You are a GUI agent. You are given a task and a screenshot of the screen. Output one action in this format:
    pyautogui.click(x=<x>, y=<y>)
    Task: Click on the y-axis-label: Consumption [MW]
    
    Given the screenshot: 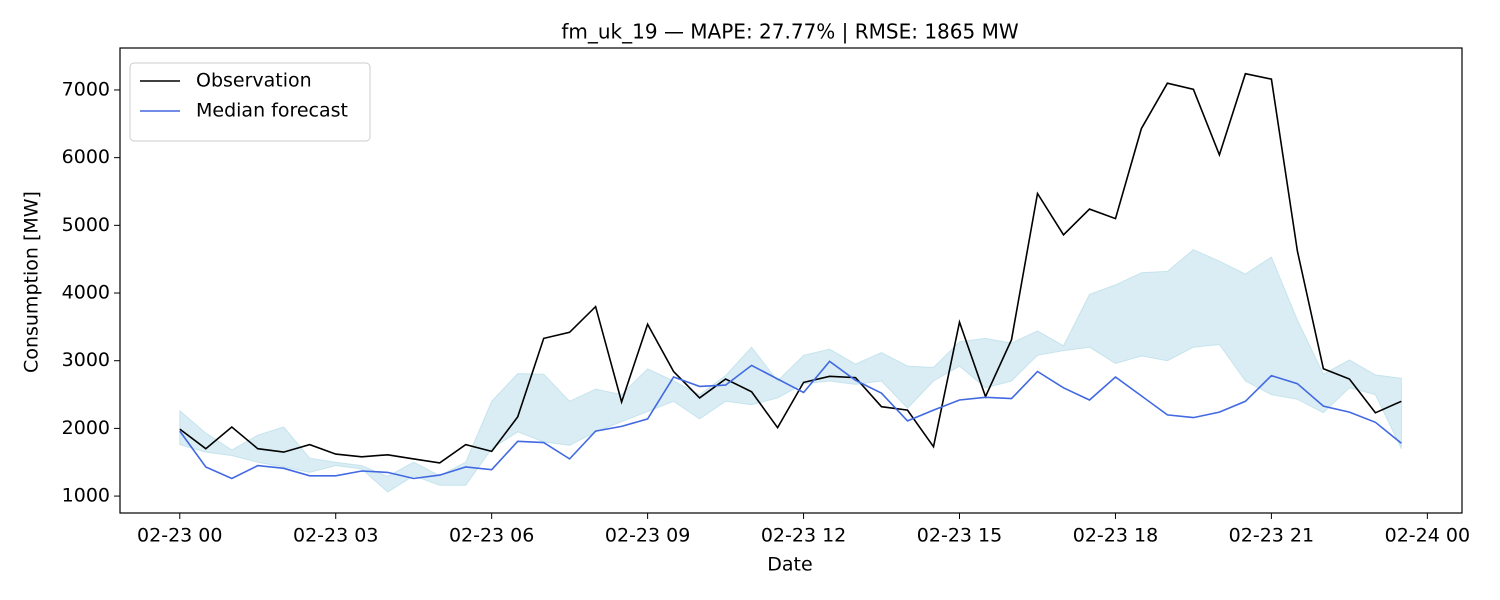 What is the action you would take?
    pyautogui.click(x=32, y=282)
    